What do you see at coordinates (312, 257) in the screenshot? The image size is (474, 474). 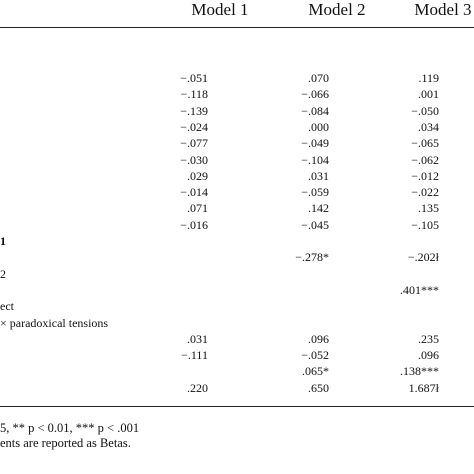 I see `cell-model-2: −.278*` at bounding box center [312, 257].